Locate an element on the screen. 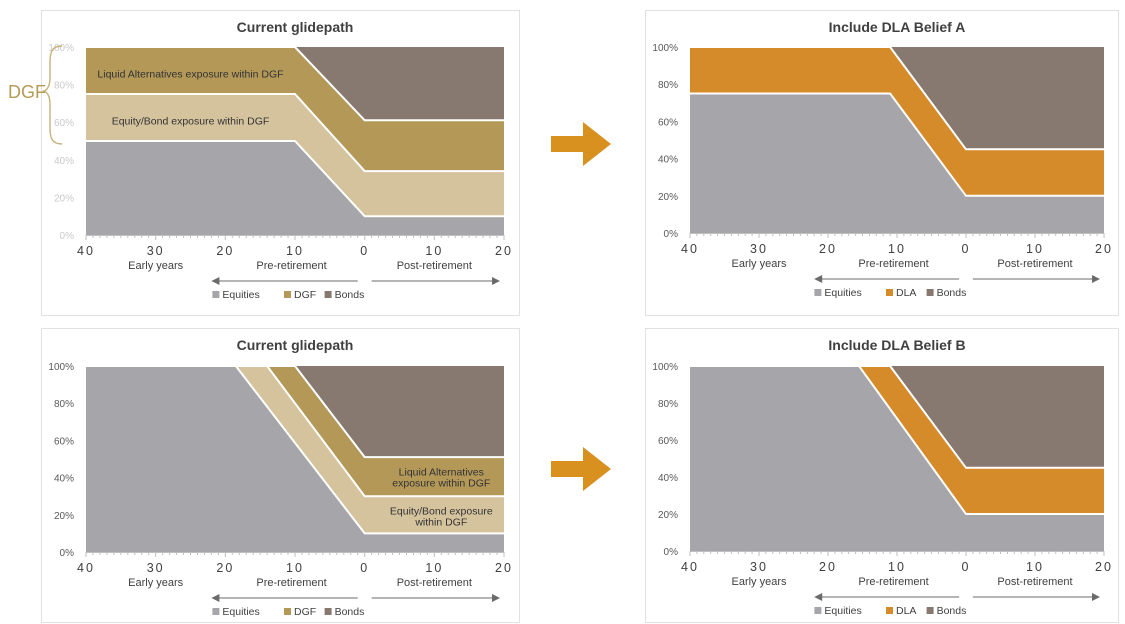 Image resolution: width=1125 pixels, height=624 pixels. legend-swatch-dla is located at coordinates (889, 292).